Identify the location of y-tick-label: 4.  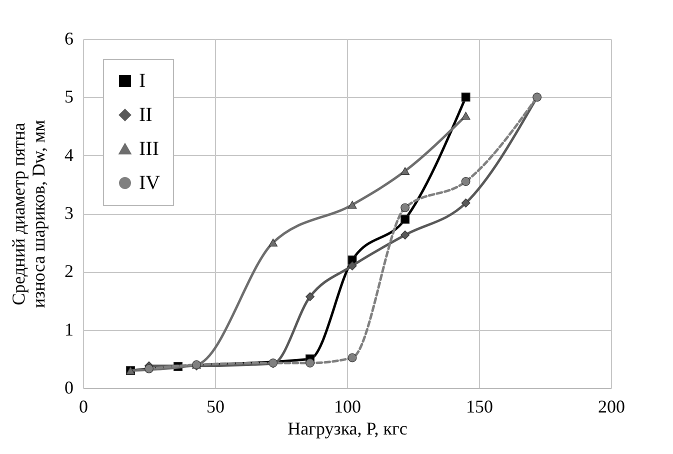
(69, 154).